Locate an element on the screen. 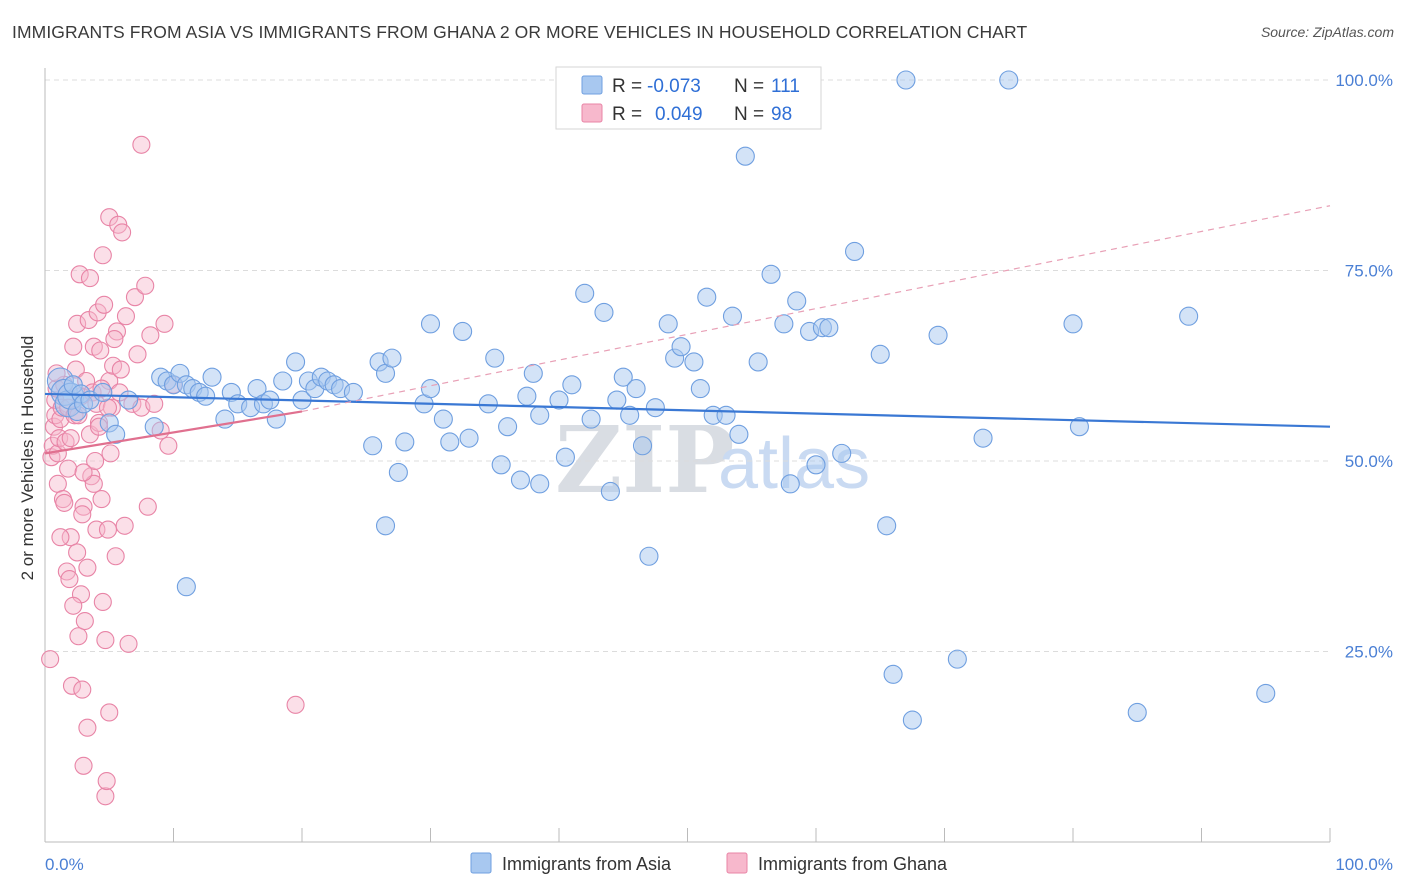 The height and width of the screenshot is (892, 1406). x-tick-label-min: 0.0% is located at coordinates (64, 864).